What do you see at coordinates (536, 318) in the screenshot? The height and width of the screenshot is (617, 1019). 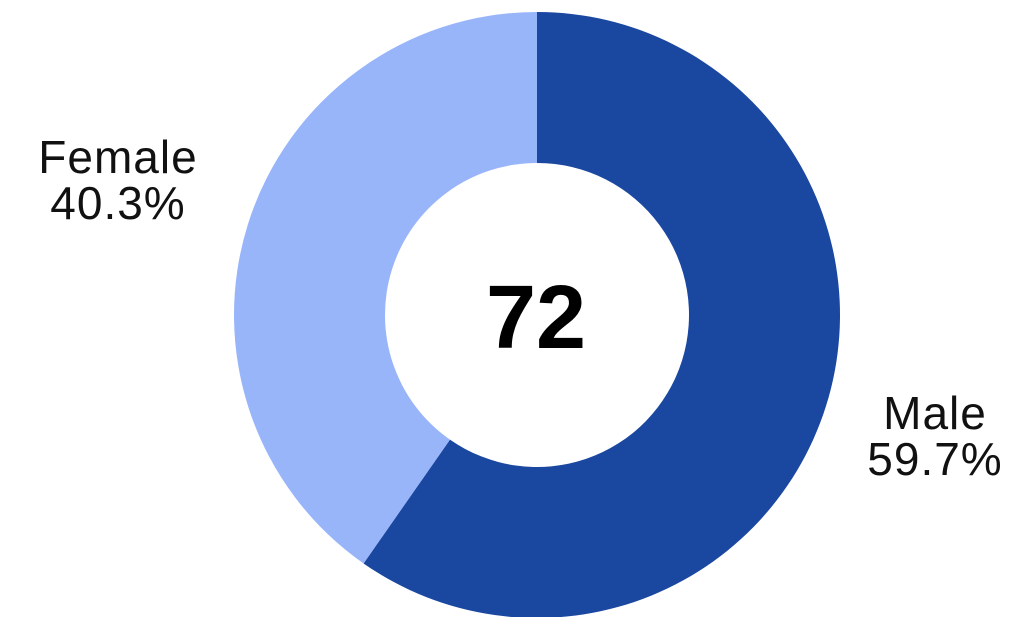 I see `donut-center-total: 72` at bounding box center [536, 318].